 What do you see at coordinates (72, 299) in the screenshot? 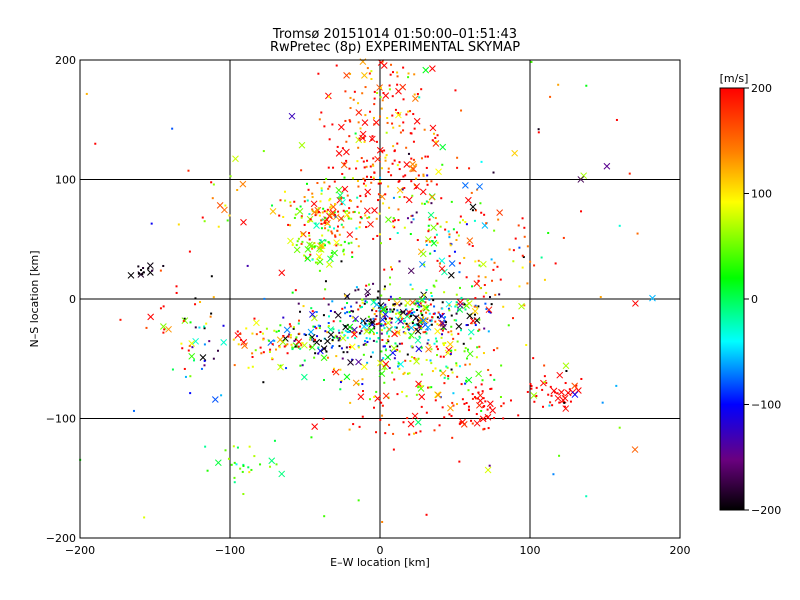
I see `y-tick-label: 0` at bounding box center [72, 299].